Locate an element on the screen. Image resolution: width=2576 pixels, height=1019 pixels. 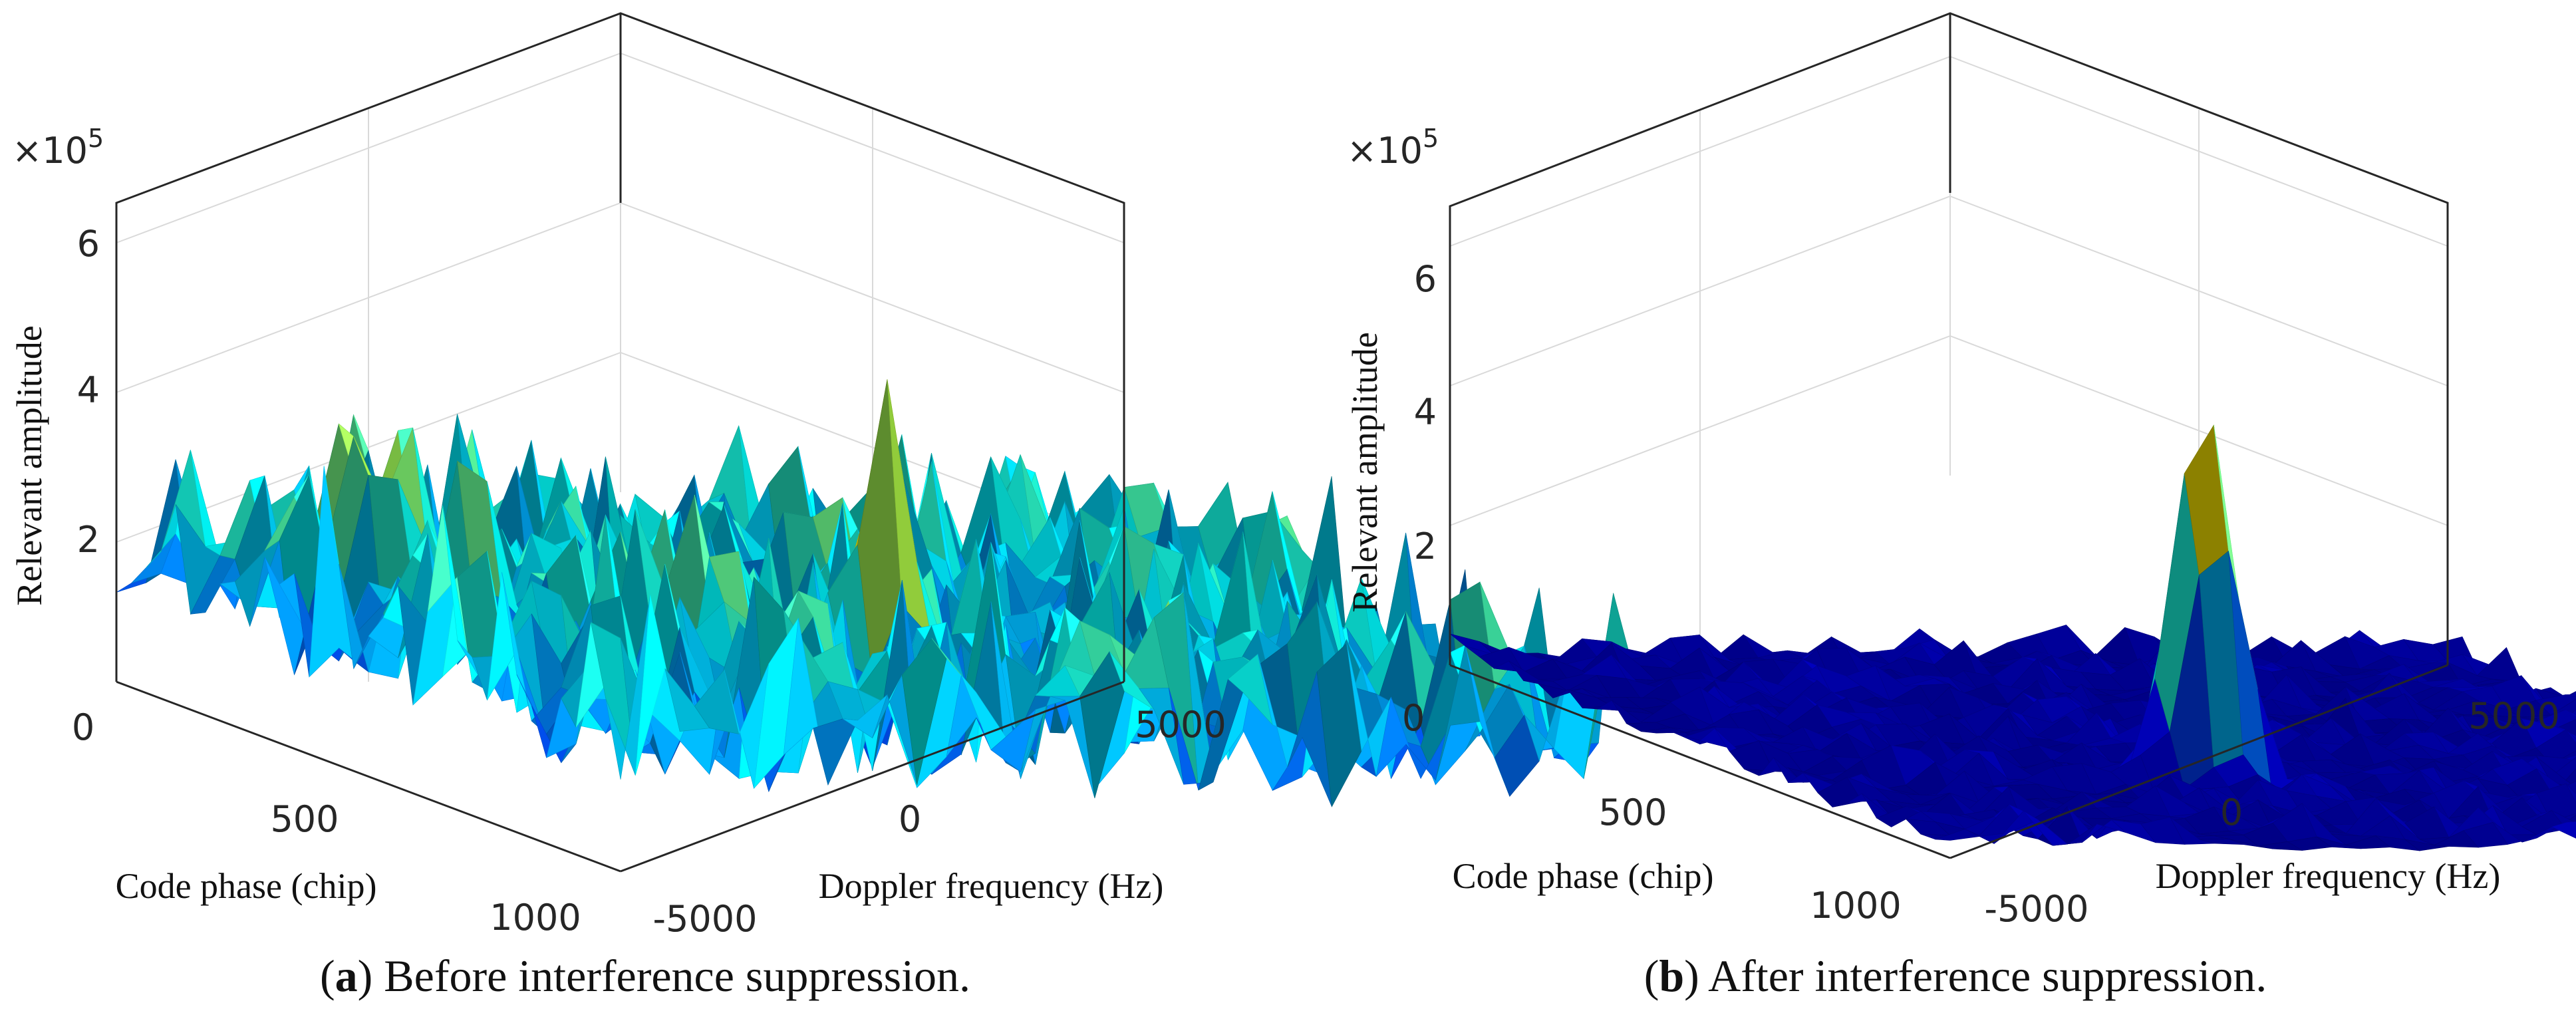
panel-a-z-label: Relevant amplitude is located at coordinates (29, 465).